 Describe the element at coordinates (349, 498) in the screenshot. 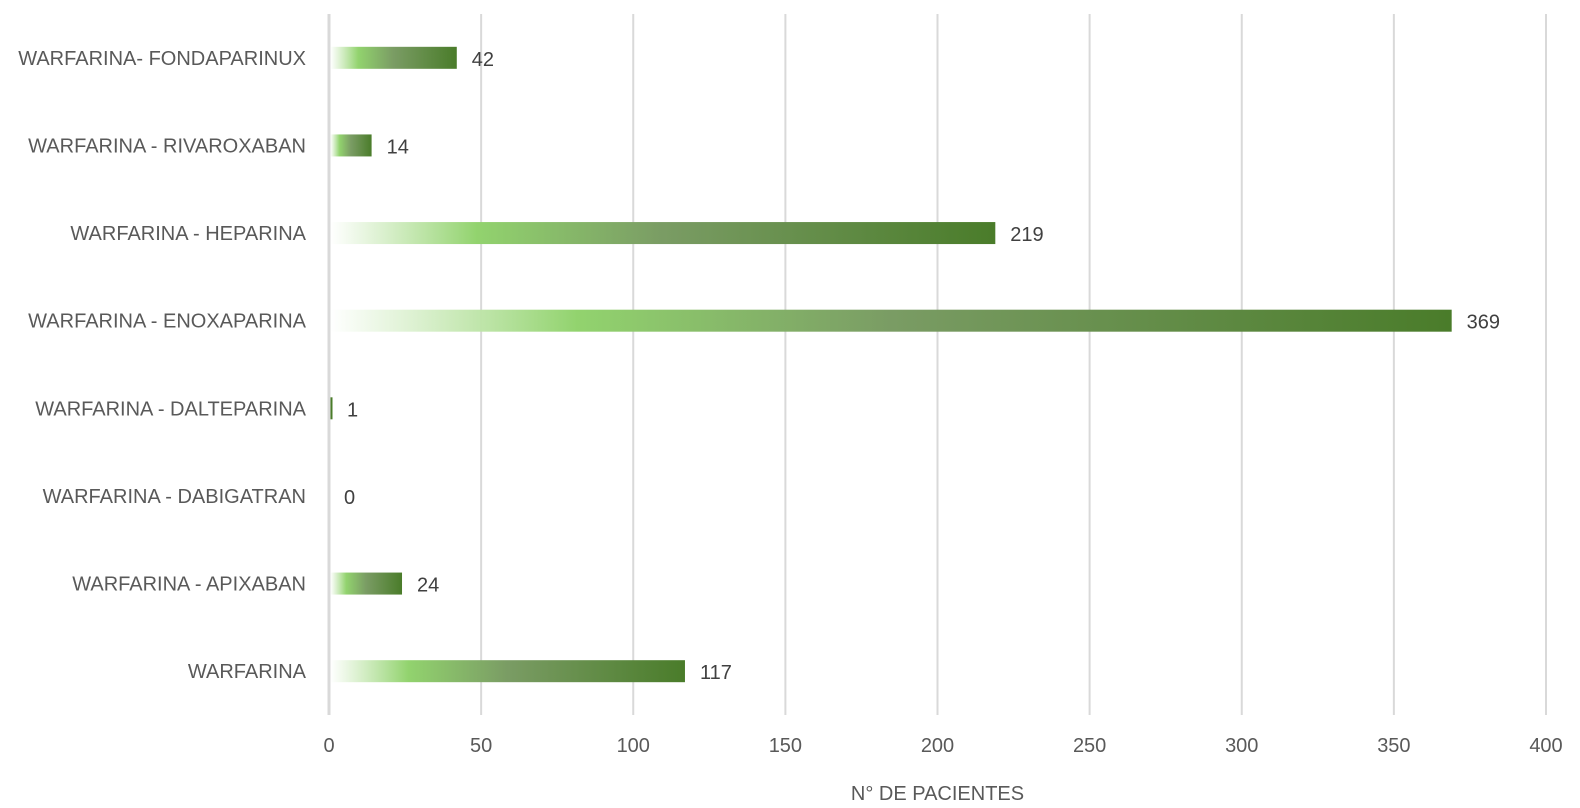

I see `data-label: 0` at that location.